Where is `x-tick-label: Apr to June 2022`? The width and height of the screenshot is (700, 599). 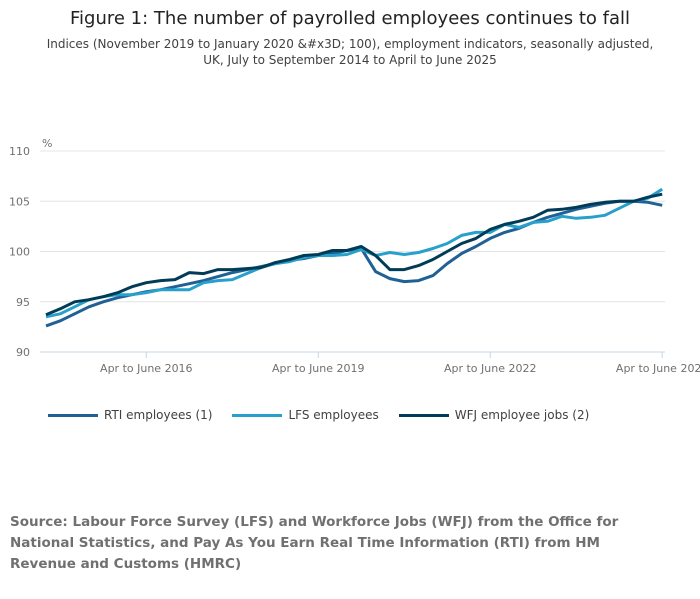
x-tick-label: Apr to June 2022 is located at coordinates (490, 368).